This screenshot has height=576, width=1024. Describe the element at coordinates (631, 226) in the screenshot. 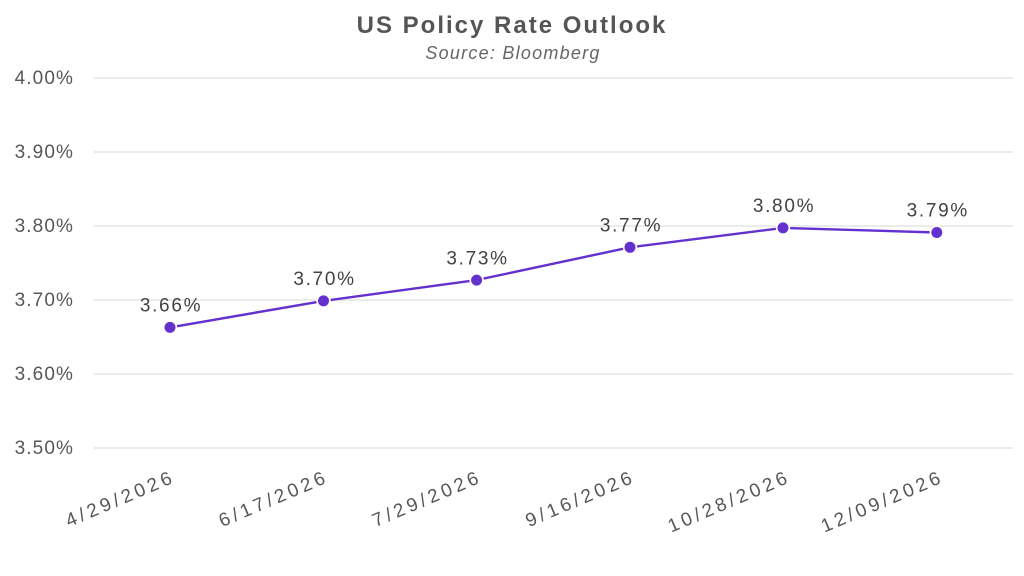

I see `svg-text: 3.77%` at that location.